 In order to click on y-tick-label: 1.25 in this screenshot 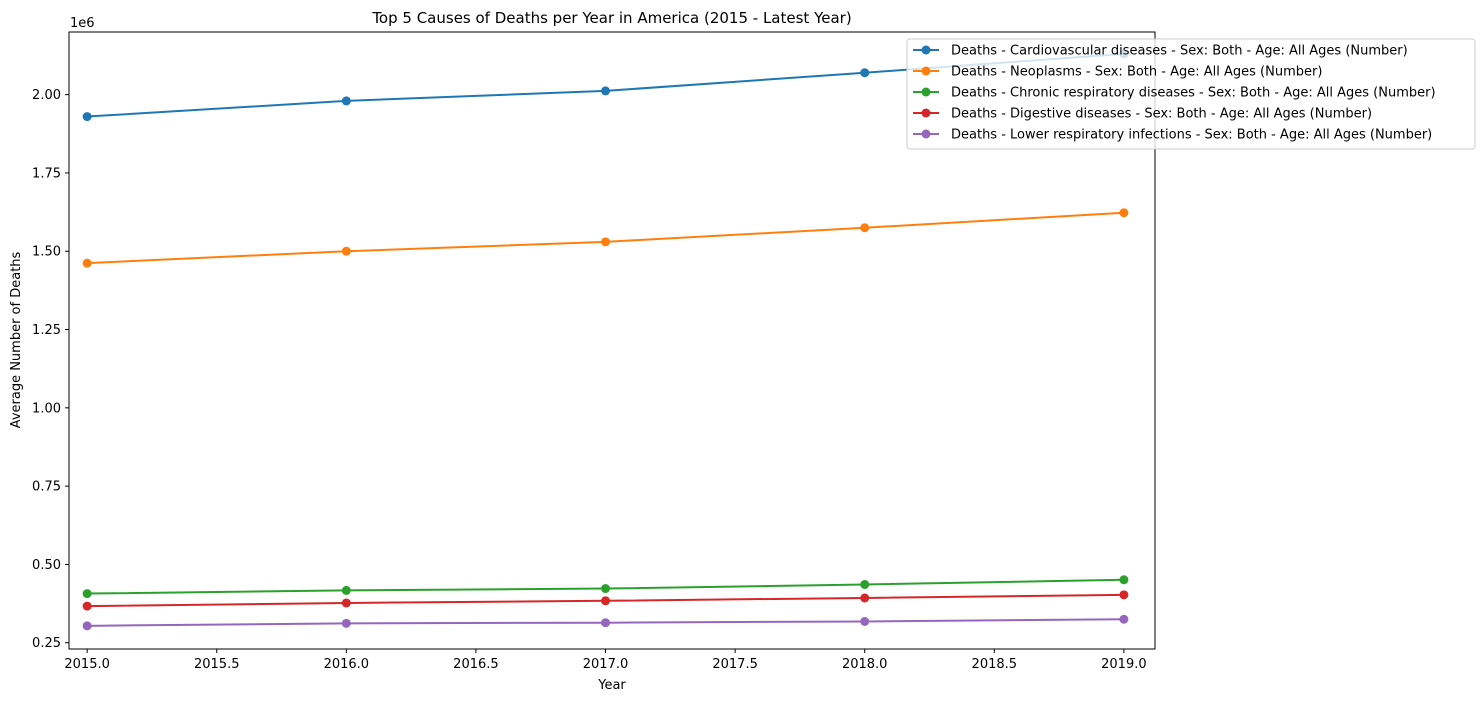, I will do `click(46, 330)`.